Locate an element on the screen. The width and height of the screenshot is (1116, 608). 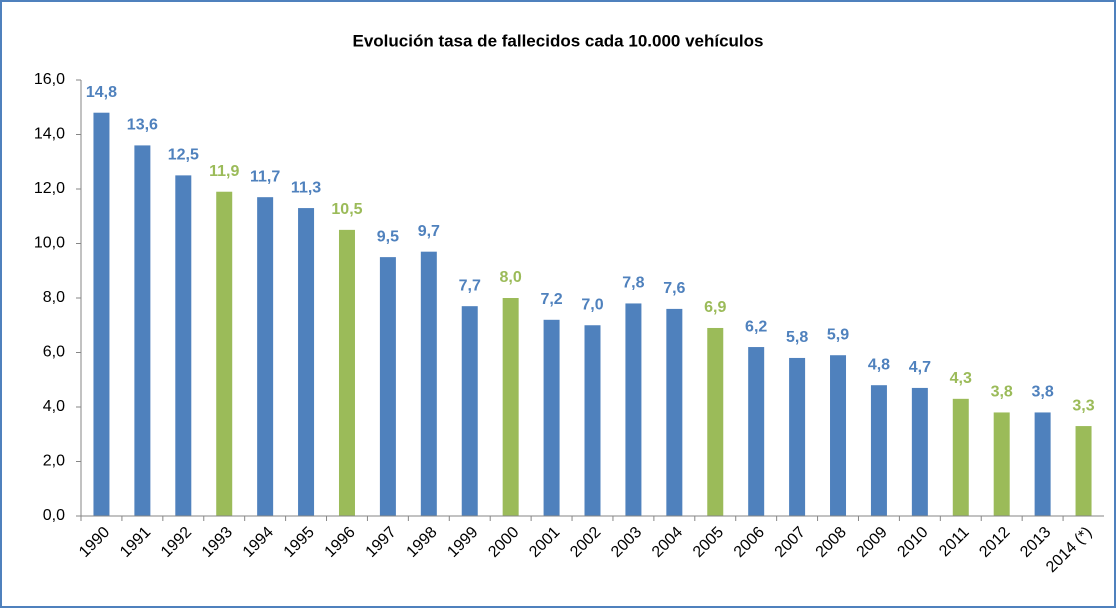
y-tick-label: 12,0 is located at coordinates (49, 188).